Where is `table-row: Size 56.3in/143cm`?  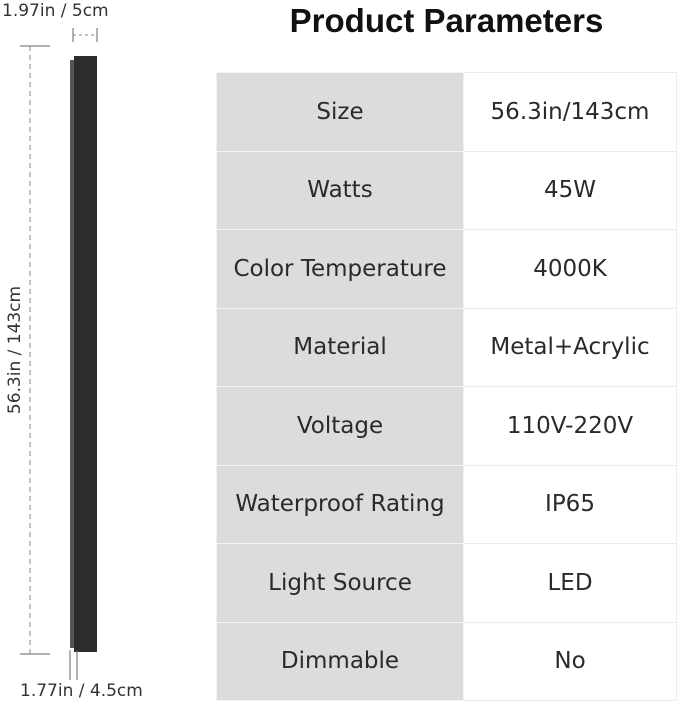 table-row: Size 56.3in/143cm is located at coordinates (446, 112).